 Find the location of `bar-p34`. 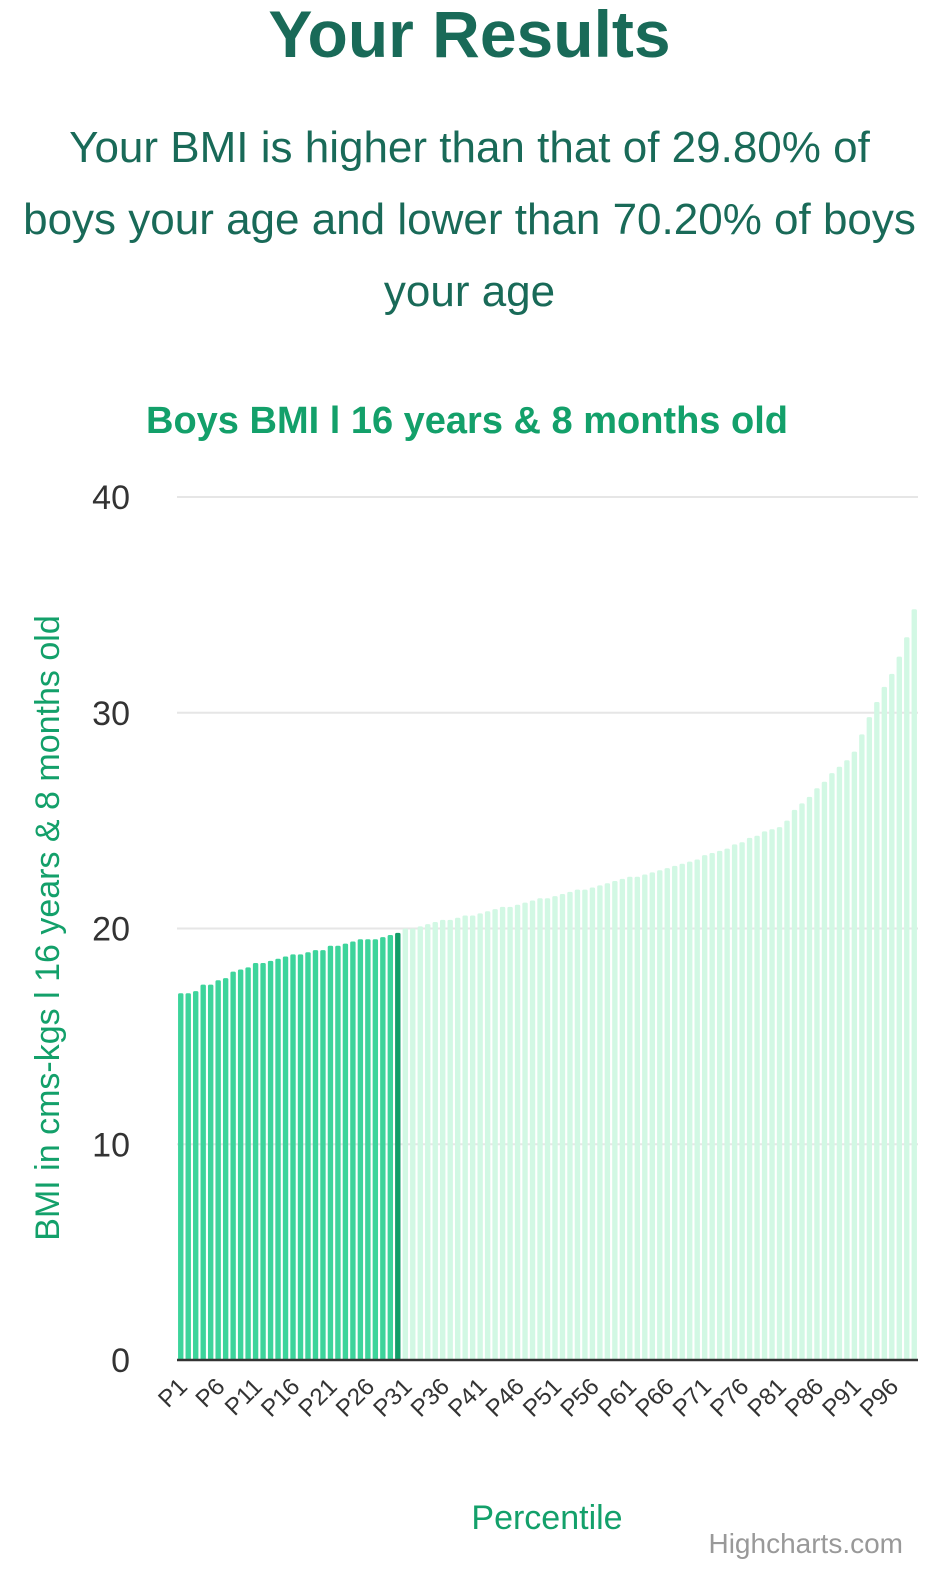

bar-p34 is located at coordinates (428, 1142).